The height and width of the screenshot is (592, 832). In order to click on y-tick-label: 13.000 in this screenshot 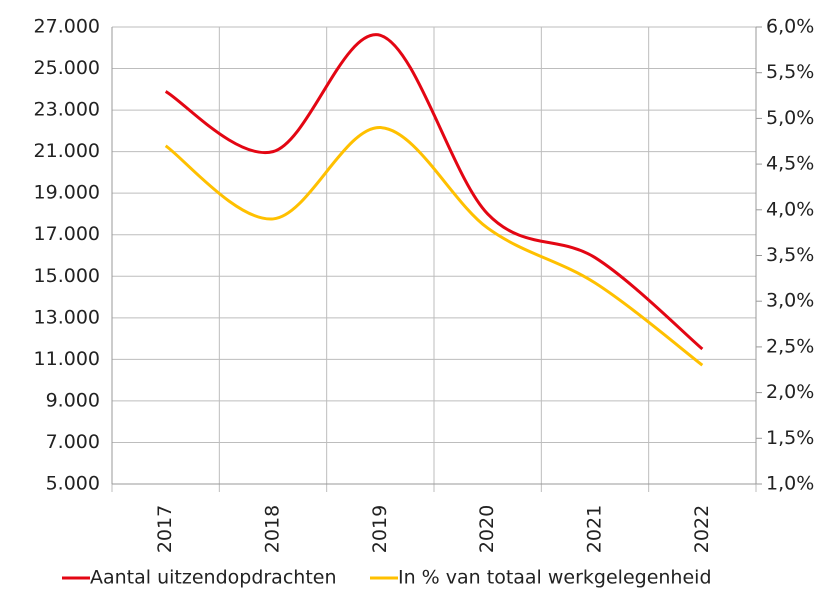, I will do `click(67, 317)`.